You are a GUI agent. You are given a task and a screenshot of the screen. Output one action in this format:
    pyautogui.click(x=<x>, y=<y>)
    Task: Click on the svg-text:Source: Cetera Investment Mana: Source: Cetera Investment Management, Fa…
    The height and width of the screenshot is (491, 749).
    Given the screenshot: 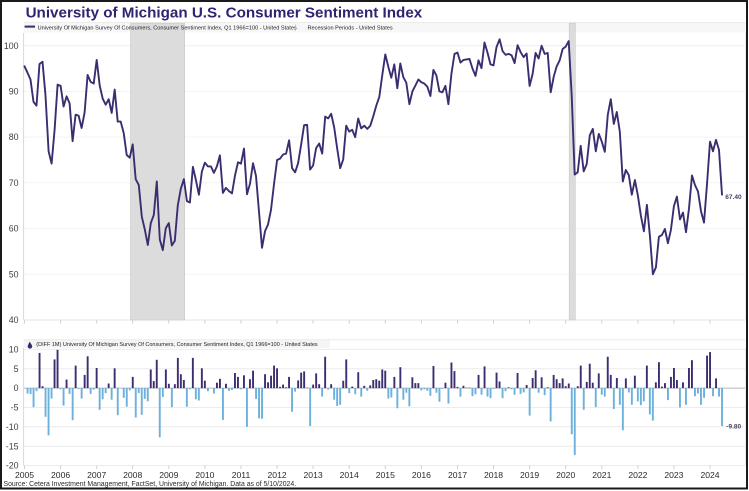 What is the action you would take?
    pyautogui.click(x=150, y=484)
    